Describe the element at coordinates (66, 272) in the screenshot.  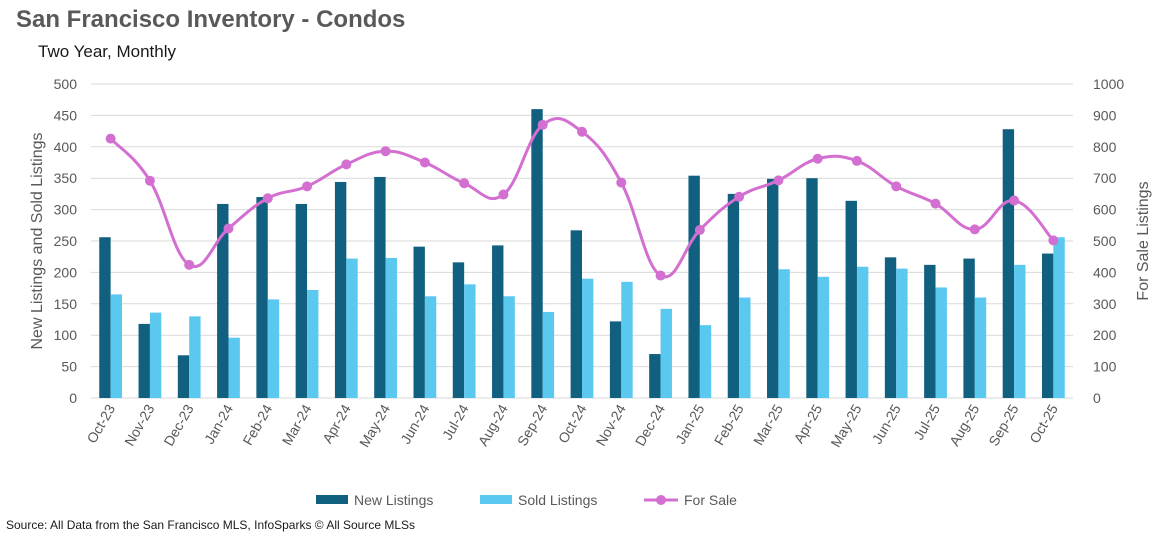
I see `left-tick-label: 200` at that location.